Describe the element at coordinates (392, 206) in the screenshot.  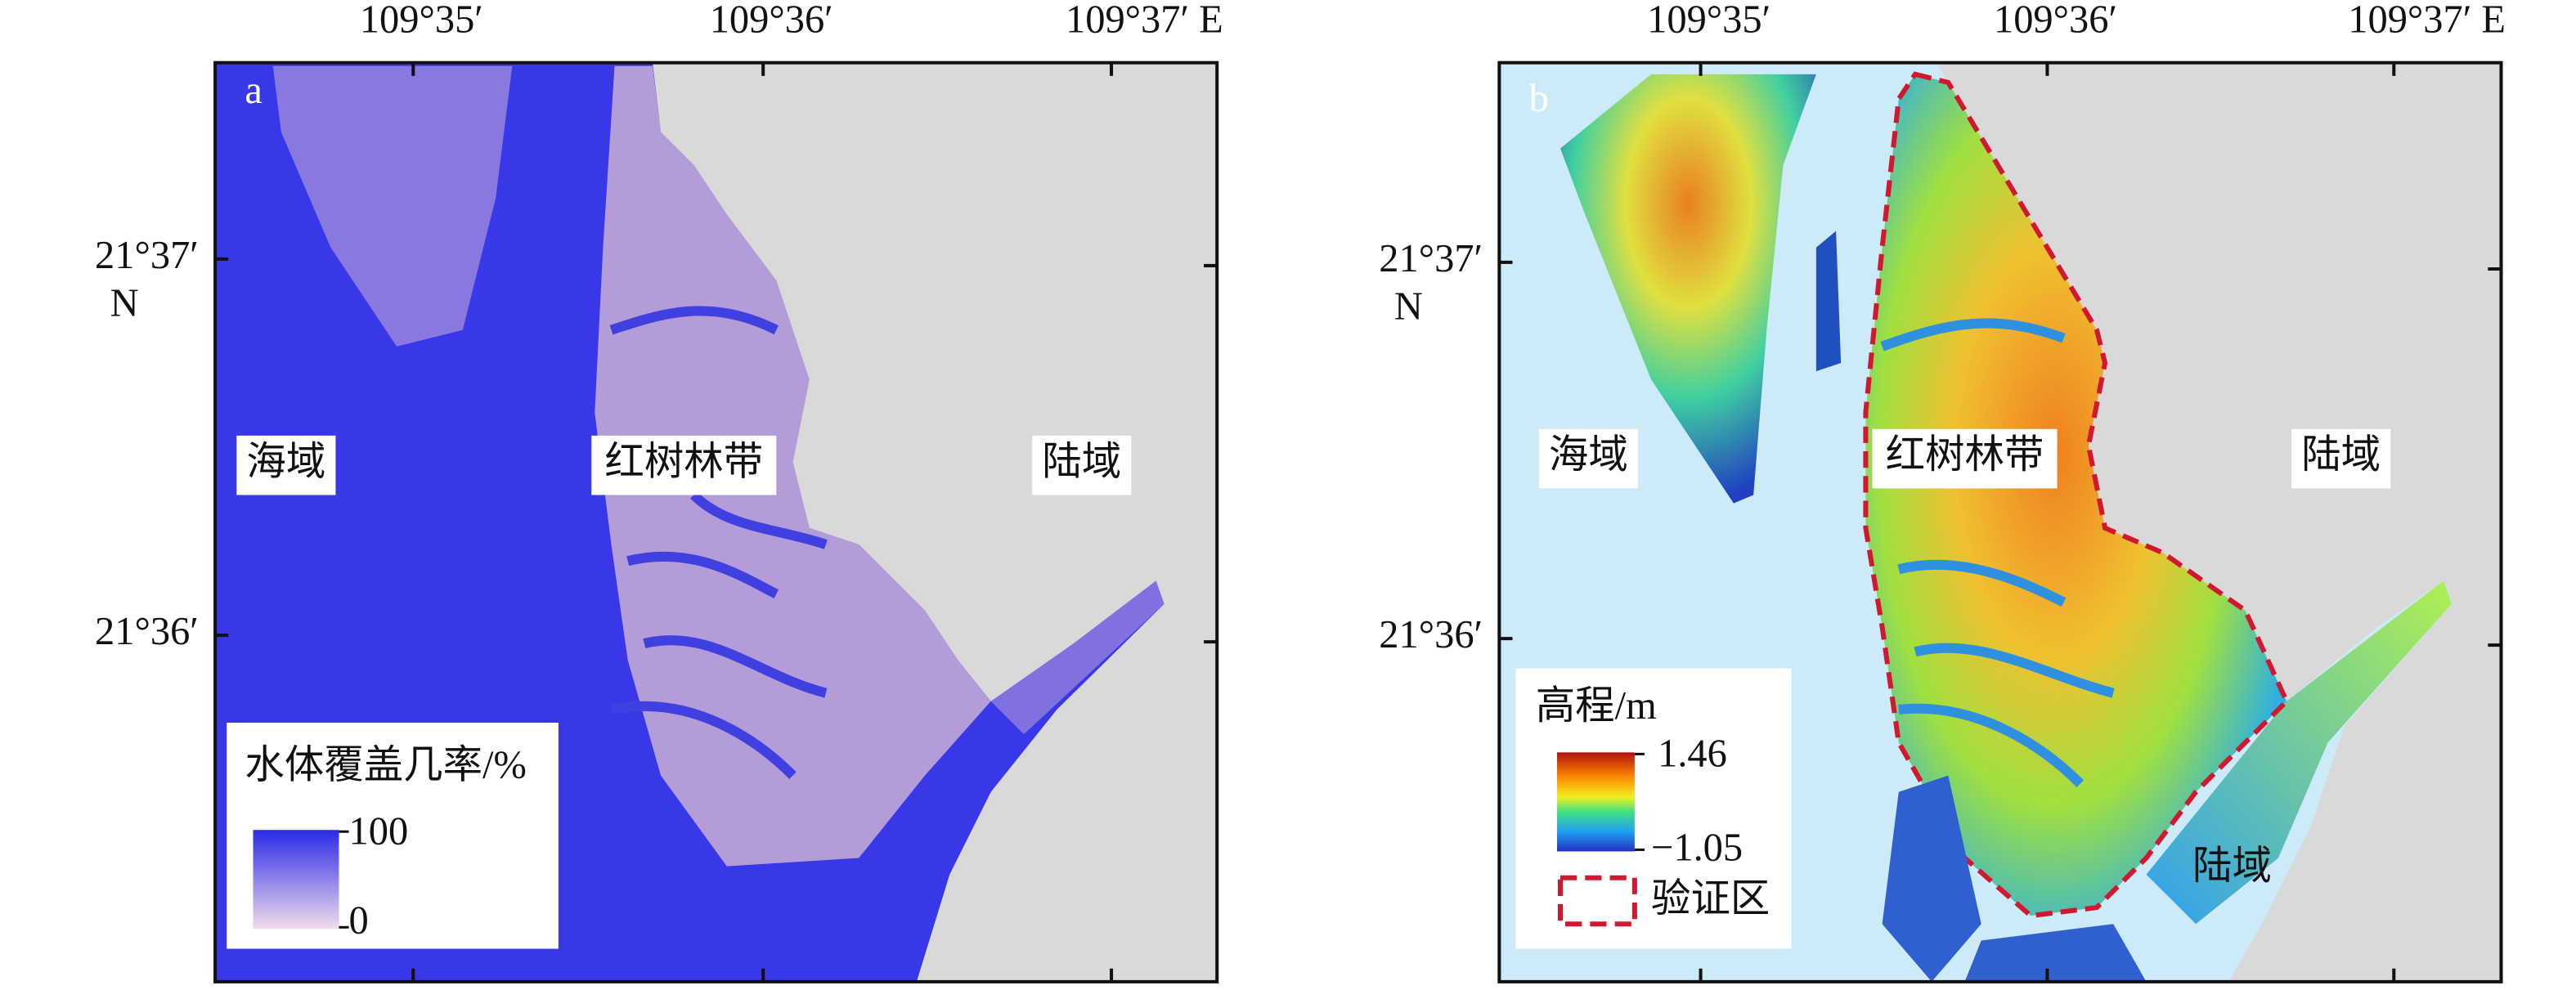
I see `shallow` at that location.